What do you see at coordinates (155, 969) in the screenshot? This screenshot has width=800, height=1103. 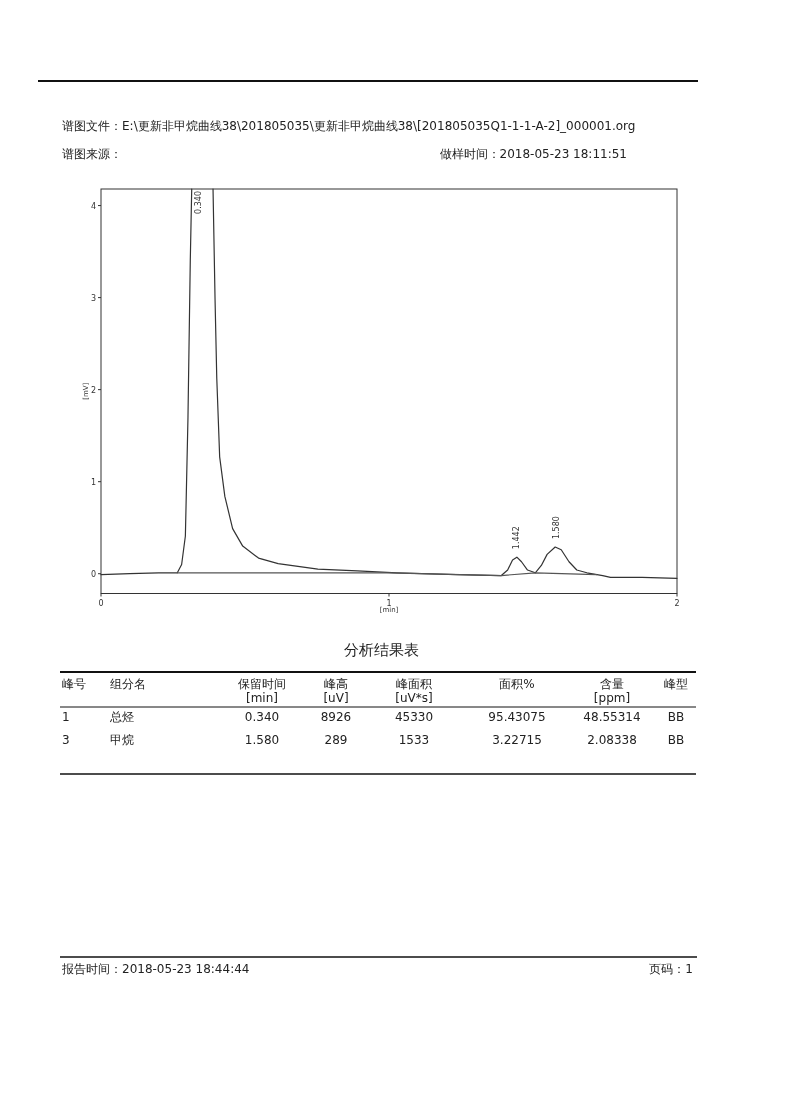 I see `text: 报告时间：2018-05-23 18:44:44` at bounding box center [155, 969].